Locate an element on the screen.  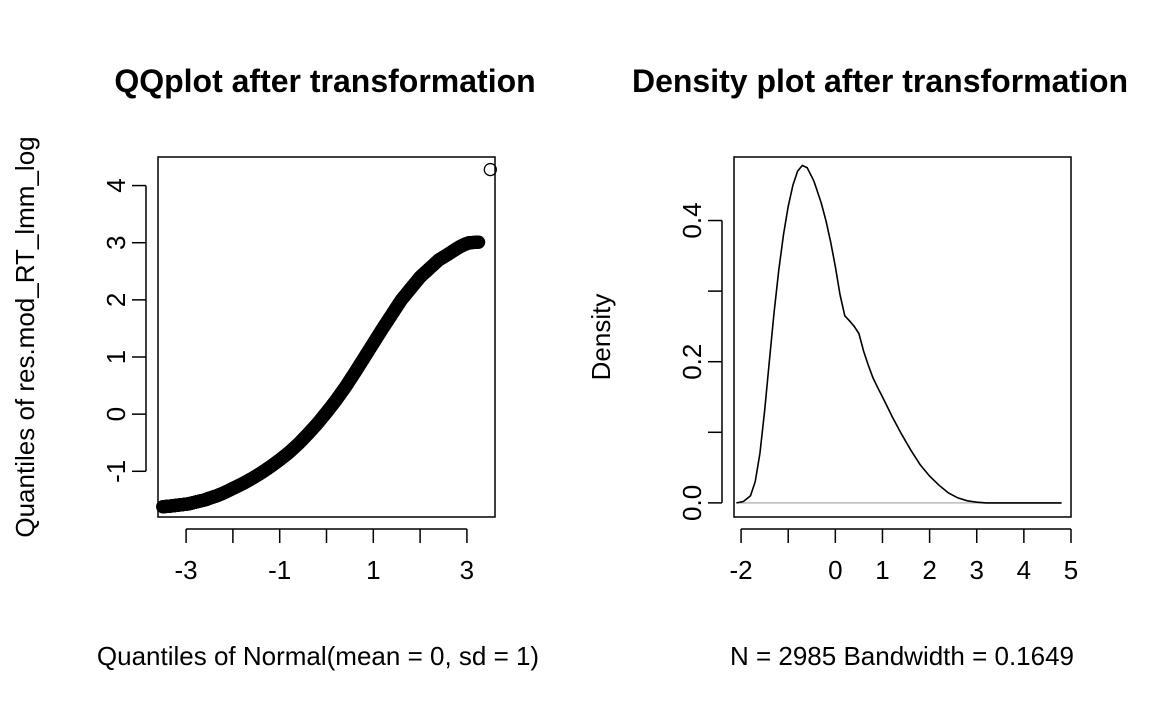
qq-points is located at coordinates (326, 338).